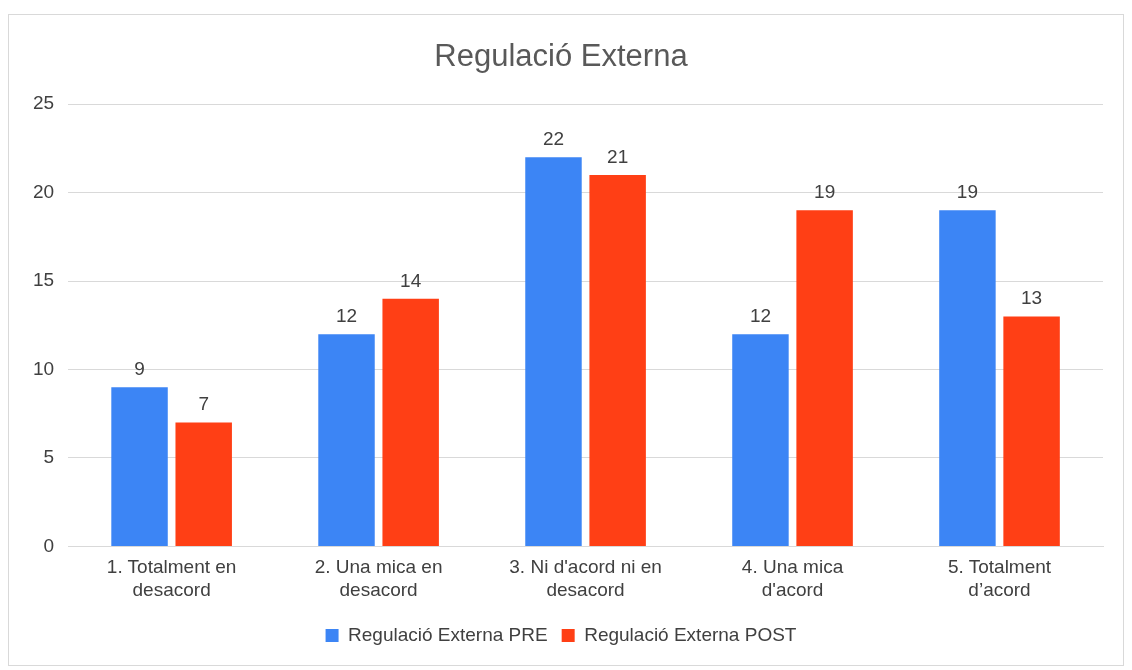  I want to click on y-tick-label: 0, so click(49, 545).